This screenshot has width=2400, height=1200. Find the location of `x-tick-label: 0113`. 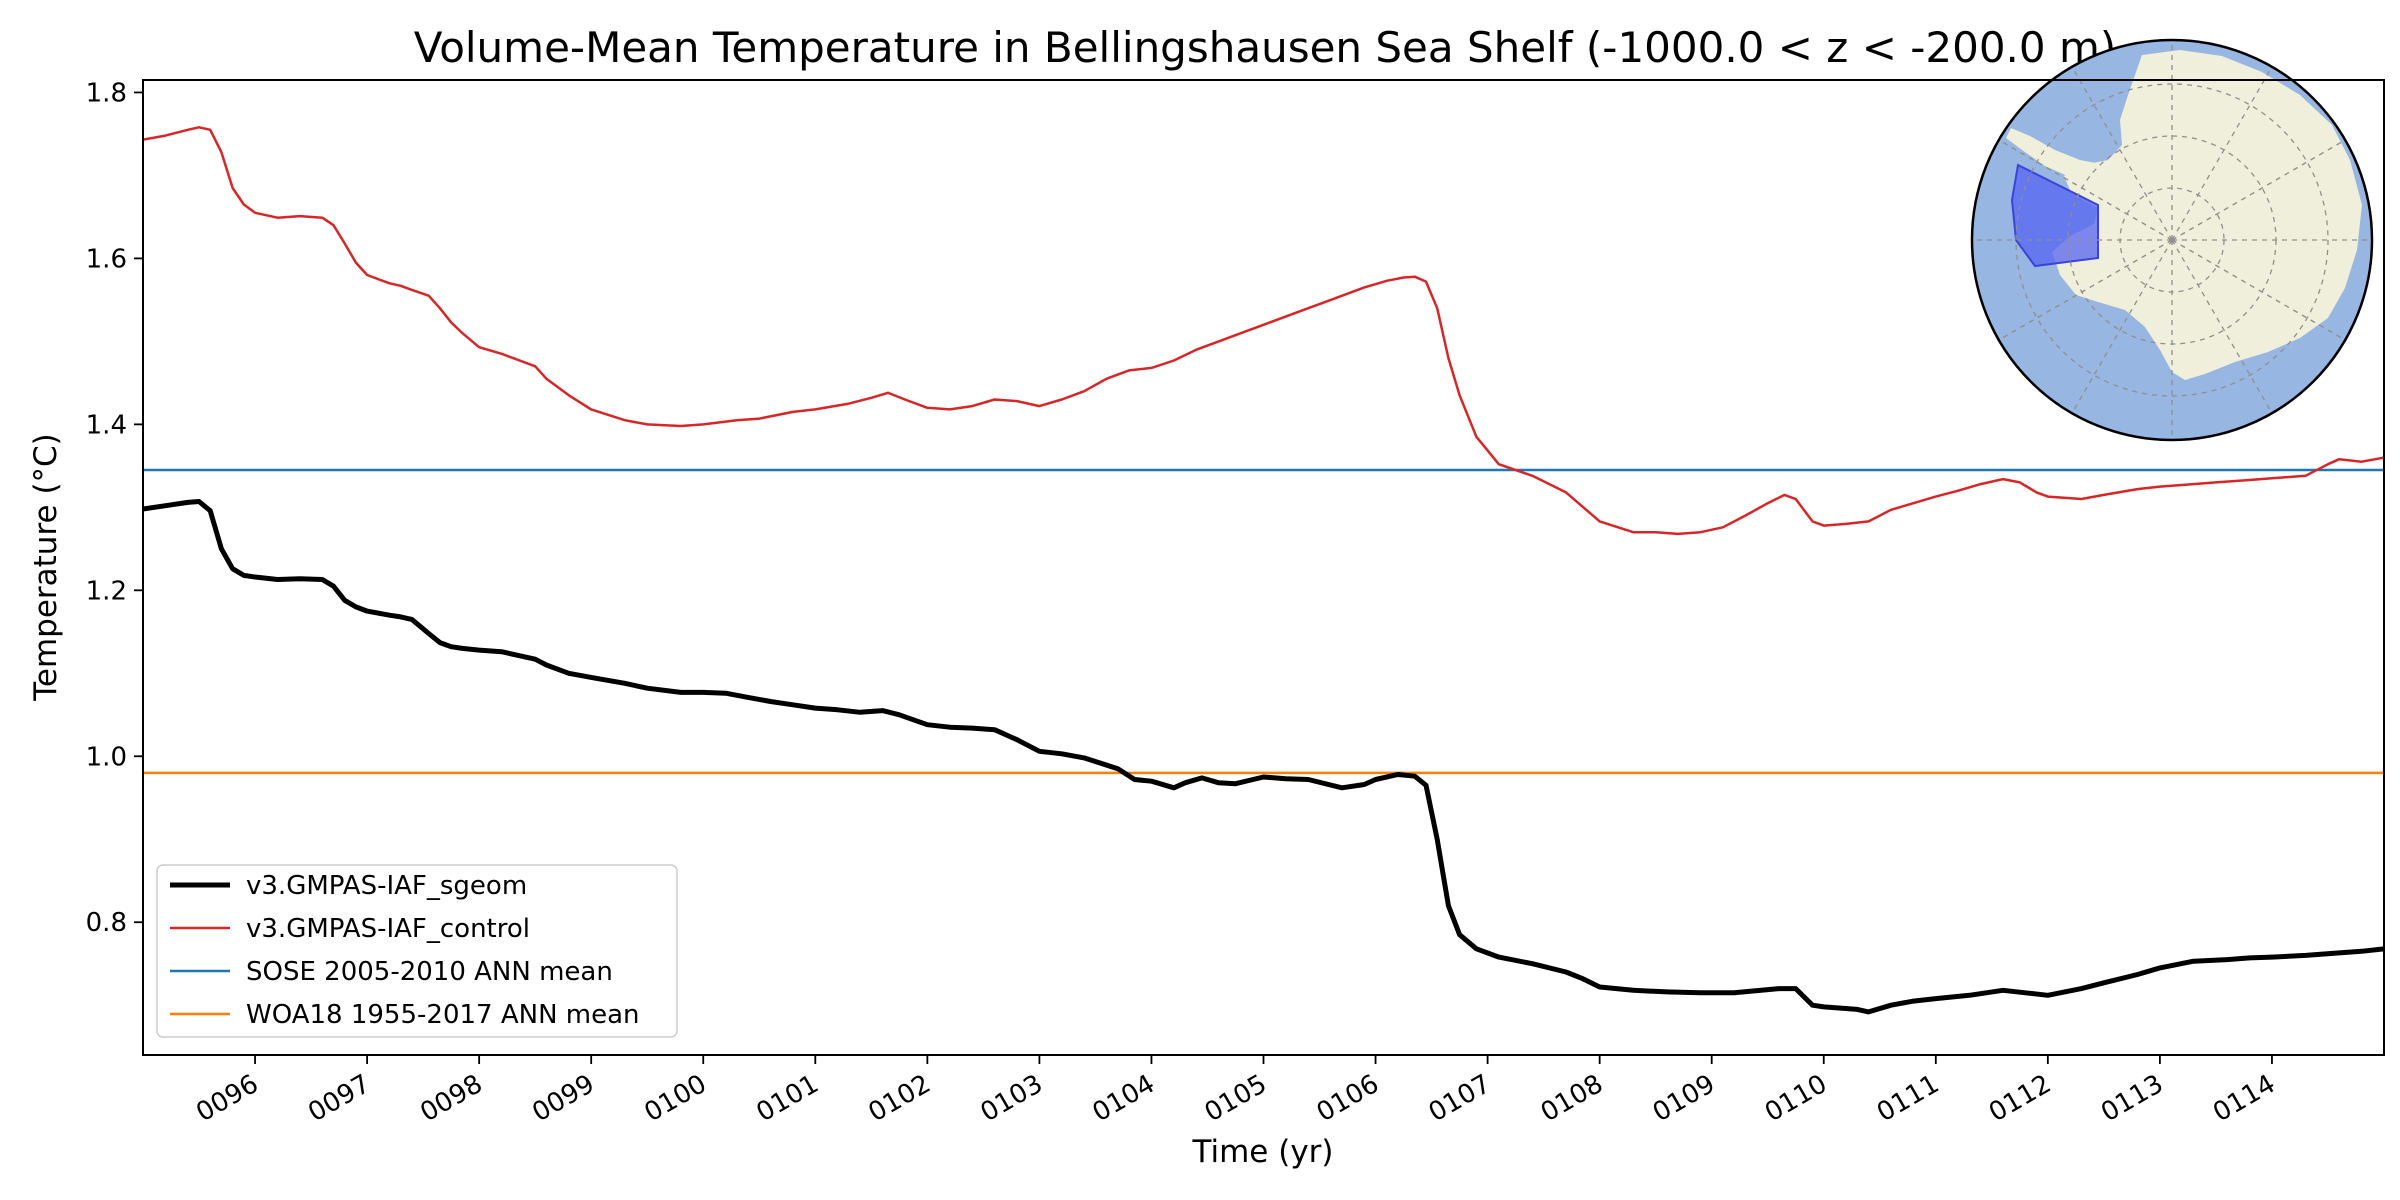

x-tick-label: 0113 is located at coordinates (2132, 1098).